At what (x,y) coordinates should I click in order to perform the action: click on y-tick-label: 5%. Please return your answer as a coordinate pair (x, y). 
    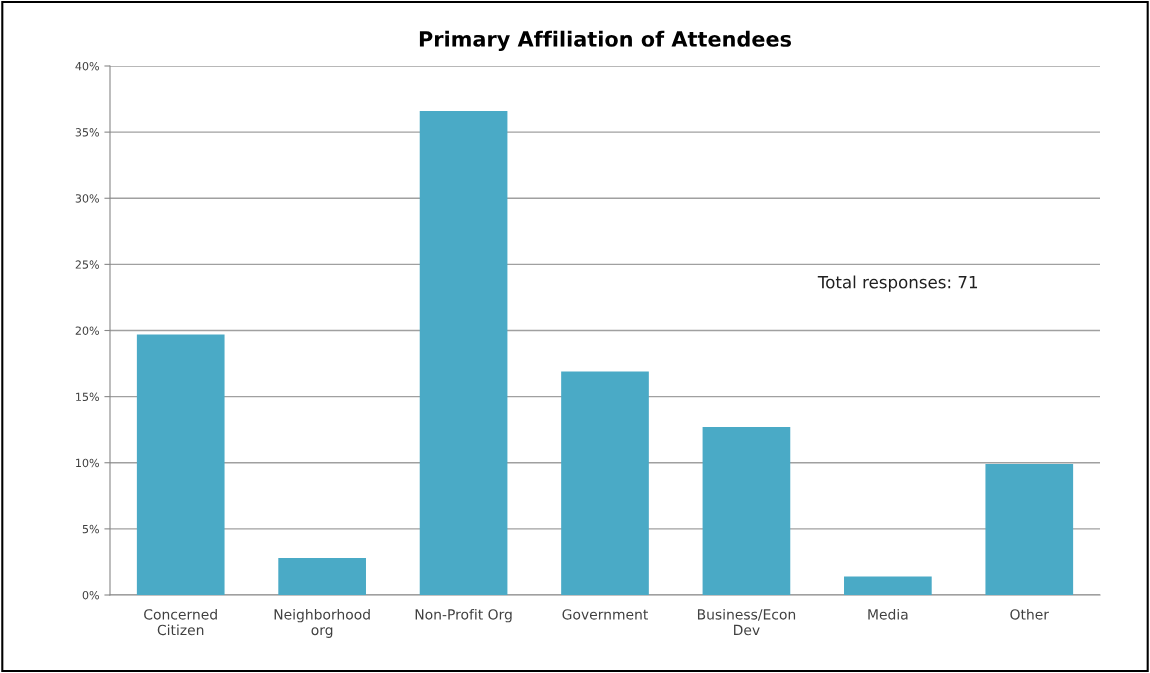
    Looking at the image, I should click on (90, 529).